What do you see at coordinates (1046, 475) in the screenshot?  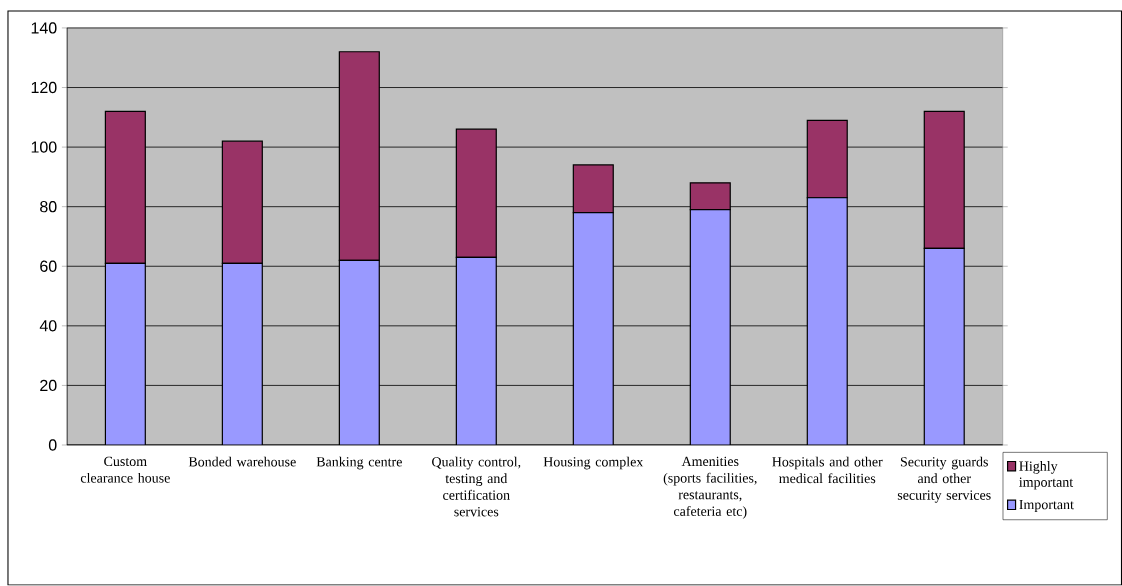 I see `legend-label: Highly important` at bounding box center [1046, 475].